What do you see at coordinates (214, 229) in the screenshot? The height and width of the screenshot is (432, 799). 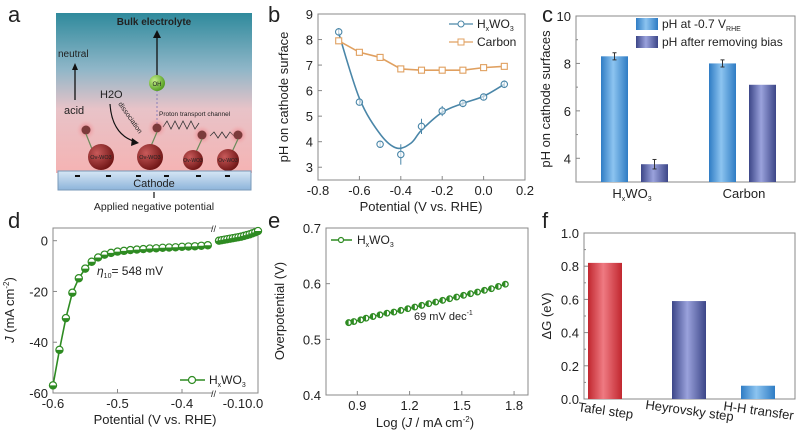 I see `axis-break-top: //` at bounding box center [214, 229].